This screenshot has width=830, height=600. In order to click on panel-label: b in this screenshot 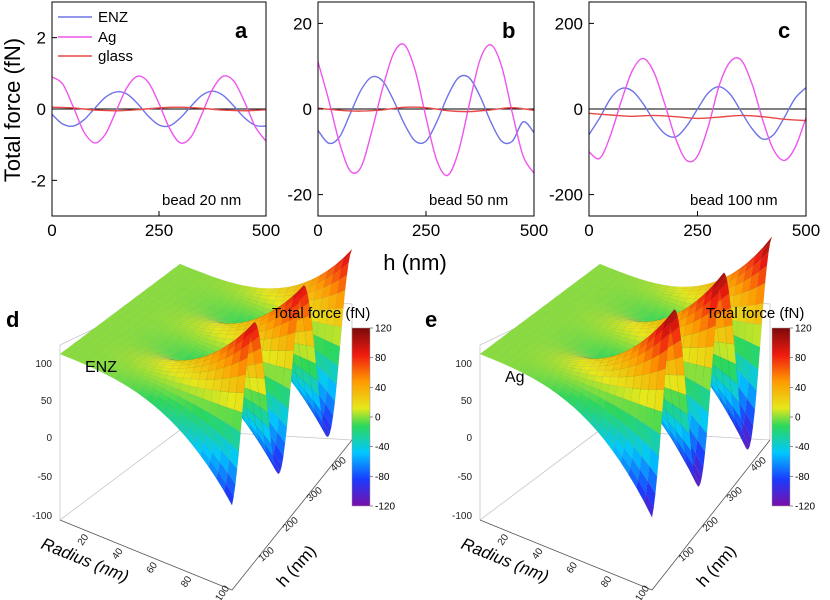, I will do `click(508, 30)`.